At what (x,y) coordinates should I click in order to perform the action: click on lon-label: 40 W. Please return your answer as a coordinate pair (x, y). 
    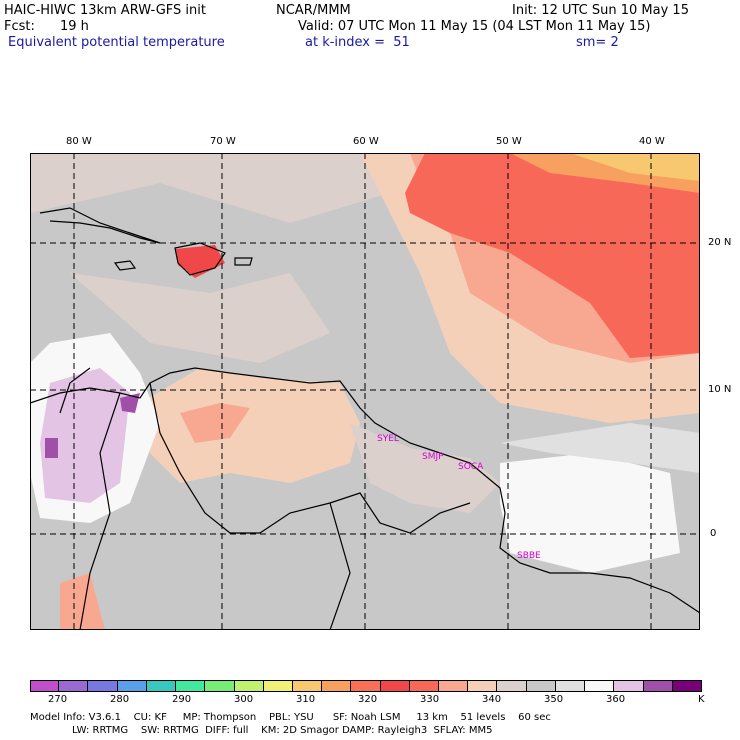
    Looking at the image, I should click on (652, 141).